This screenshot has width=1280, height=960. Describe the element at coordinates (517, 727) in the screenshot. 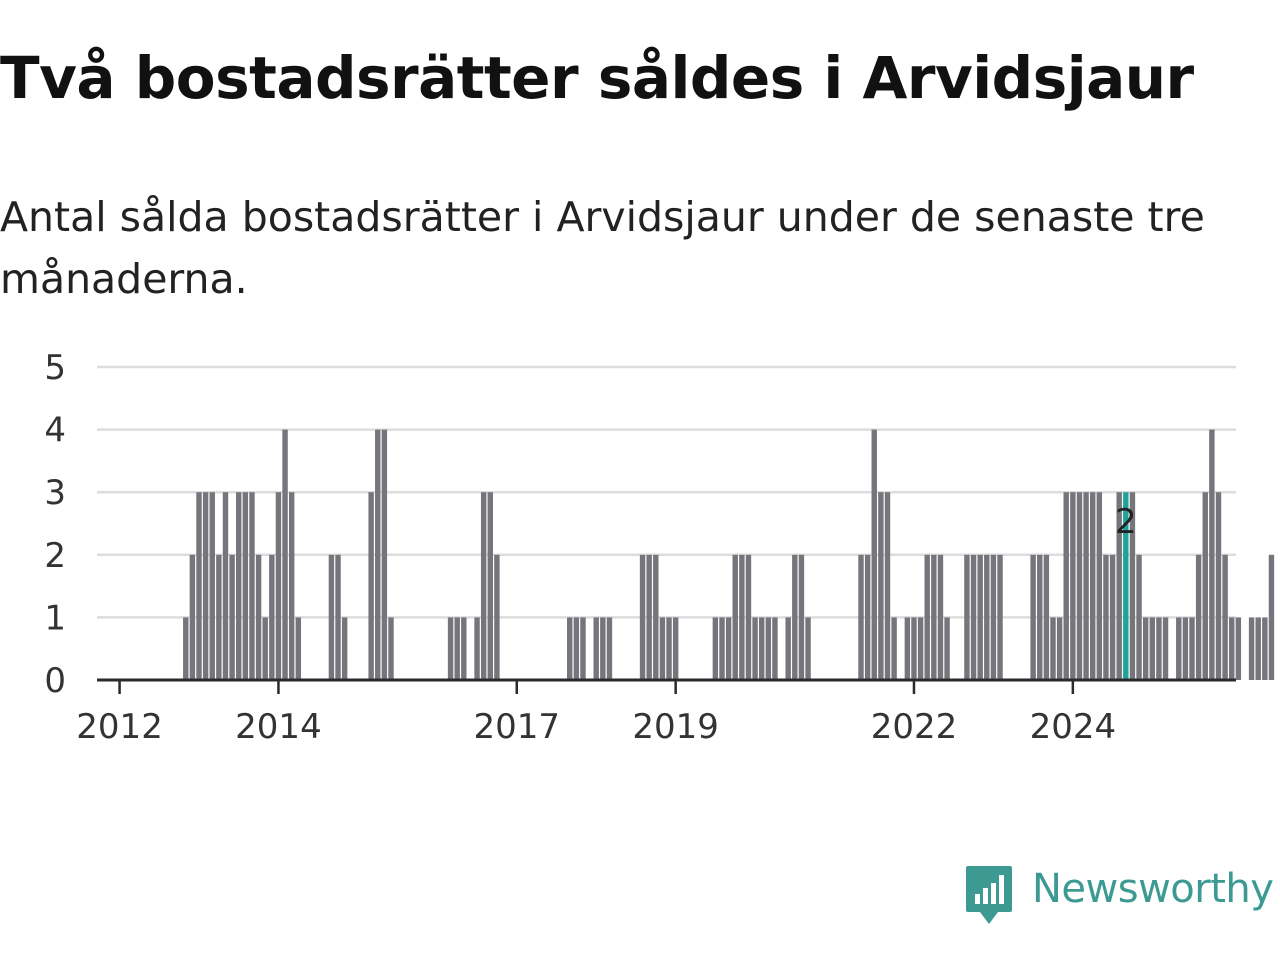

I see `x-tick-label: 2017` at that location.